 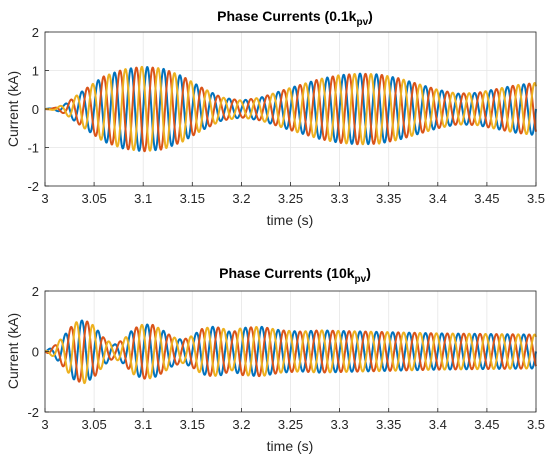 I want to click on y-tick-label: 1, so click(x=35, y=71).